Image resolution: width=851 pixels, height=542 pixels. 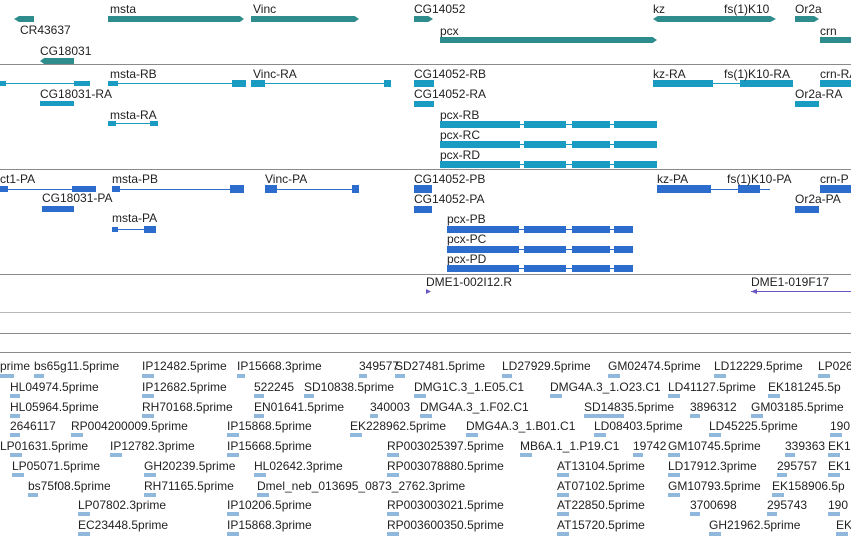 I want to click on protein-label: Or2a-PA, so click(x=818, y=199).